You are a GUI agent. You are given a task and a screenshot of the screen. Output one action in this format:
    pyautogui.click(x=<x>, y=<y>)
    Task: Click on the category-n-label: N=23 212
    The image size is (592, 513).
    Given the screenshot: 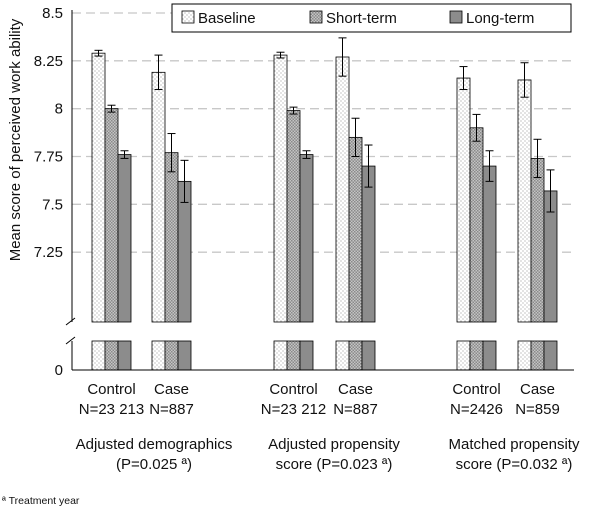 What is the action you would take?
    pyautogui.click(x=293, y=409)
    